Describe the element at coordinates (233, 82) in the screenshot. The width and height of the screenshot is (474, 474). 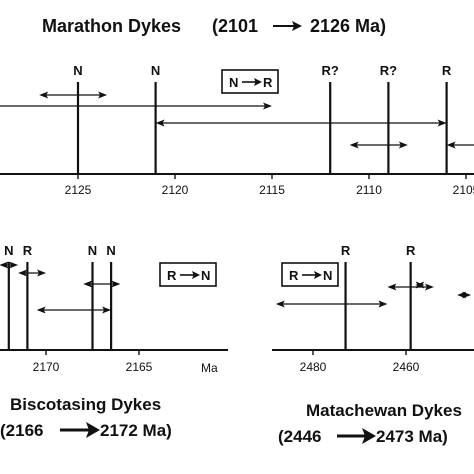
I see `box-from-label: N` at that location.